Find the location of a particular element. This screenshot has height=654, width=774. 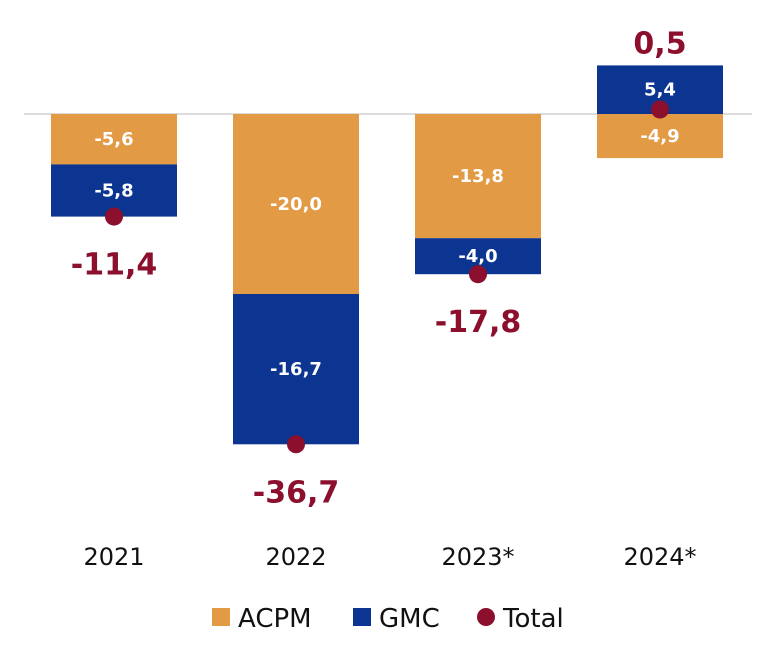

total-marker-2024p is located at coordinates (660, 109).